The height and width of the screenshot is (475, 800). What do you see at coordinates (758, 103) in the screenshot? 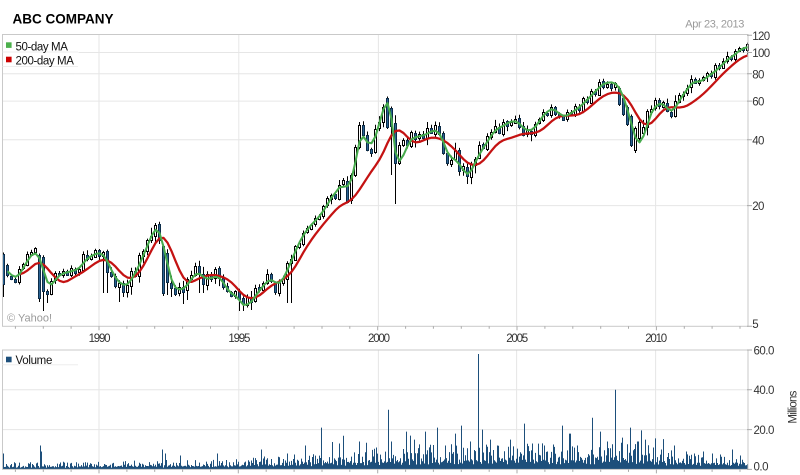
I see `svg-text: 60` at bounding box center [758, 103].